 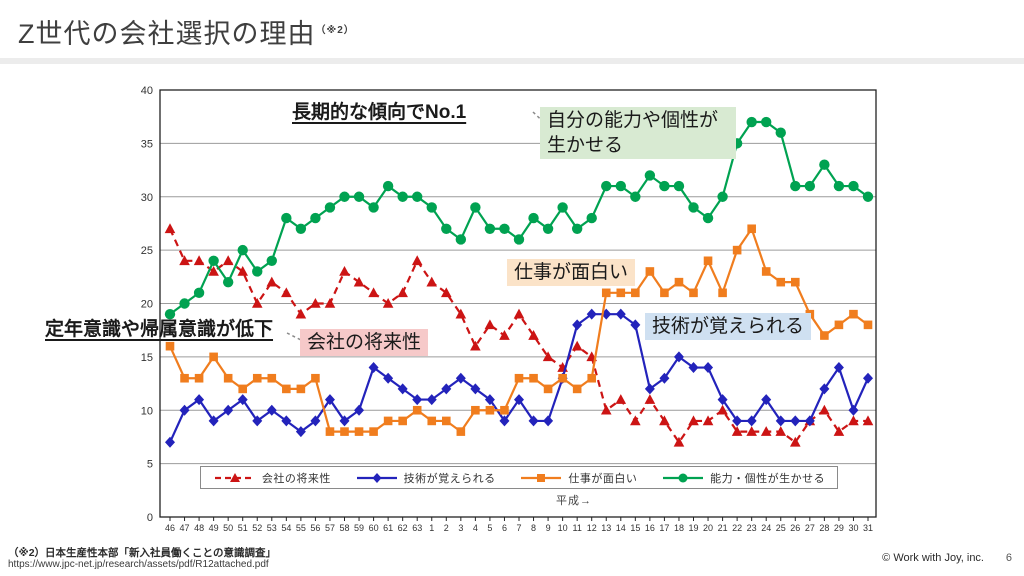 What do you see at coordinates (768, 478) in the screenshot?
I see `legend-label-3: 能力・個性が生かせる` at bounding box center [768, 478].